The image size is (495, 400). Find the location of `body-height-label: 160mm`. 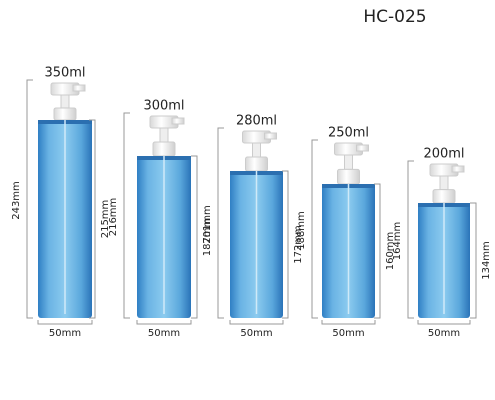

body-height-label: 160mm is located at coordinates (390, 251).